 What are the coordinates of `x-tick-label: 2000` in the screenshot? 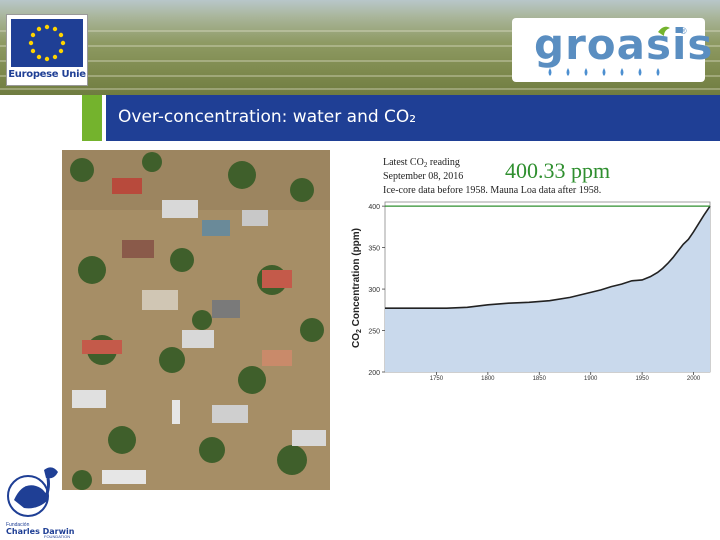 It's located at (694, 379).